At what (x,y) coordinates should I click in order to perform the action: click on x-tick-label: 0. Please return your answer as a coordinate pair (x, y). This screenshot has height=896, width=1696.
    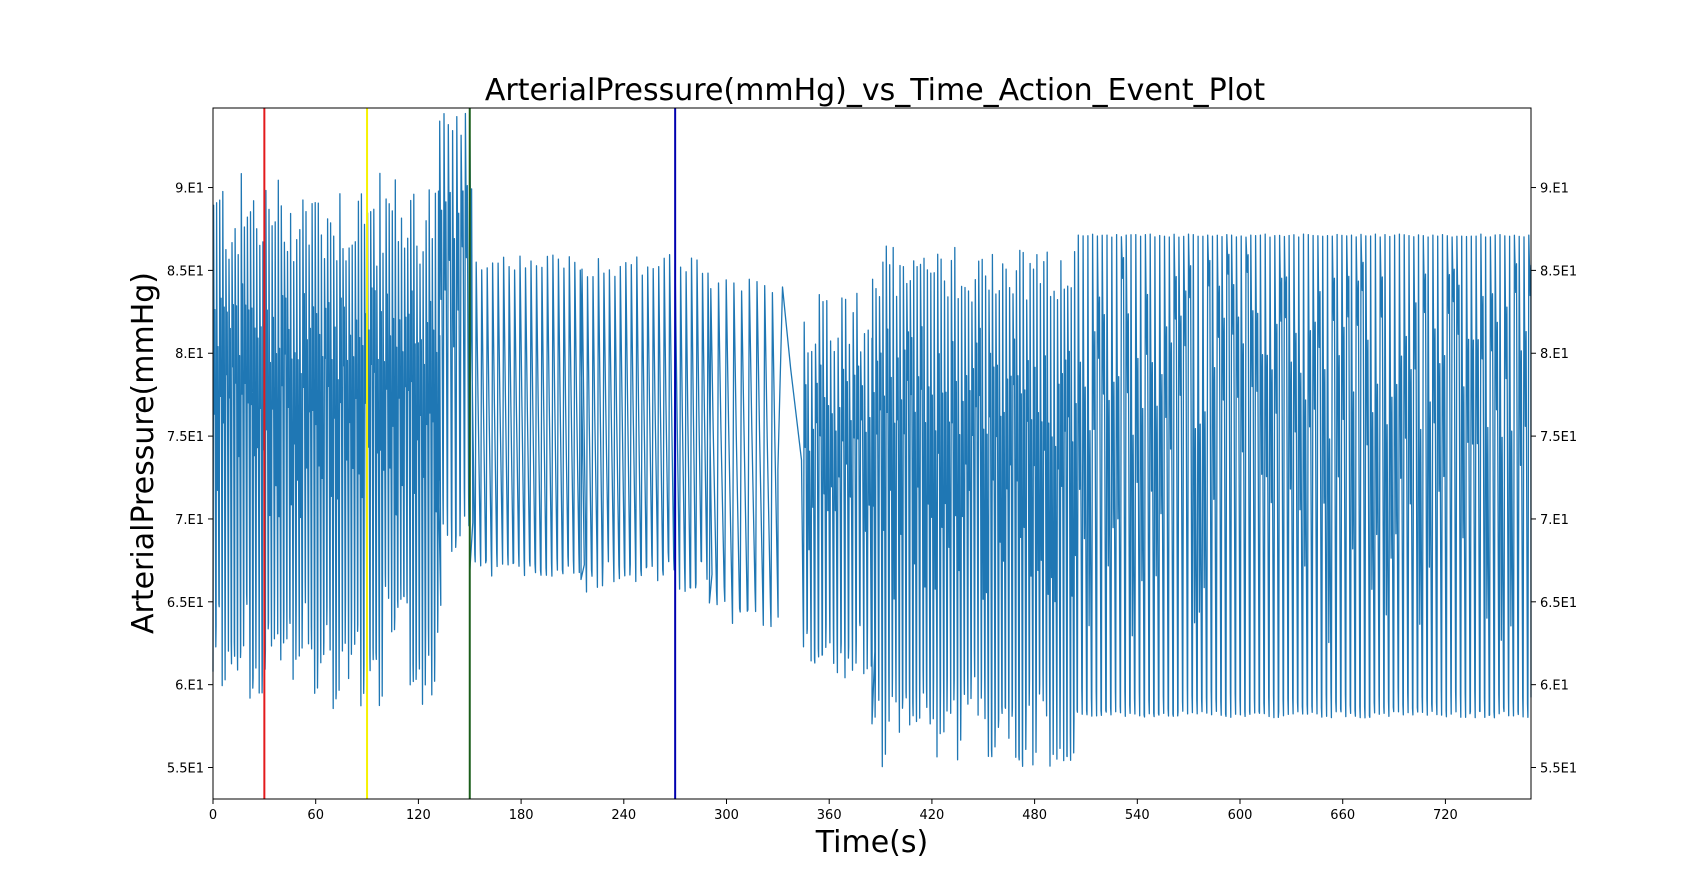
    Looking at the image, I should click on (213, 815).